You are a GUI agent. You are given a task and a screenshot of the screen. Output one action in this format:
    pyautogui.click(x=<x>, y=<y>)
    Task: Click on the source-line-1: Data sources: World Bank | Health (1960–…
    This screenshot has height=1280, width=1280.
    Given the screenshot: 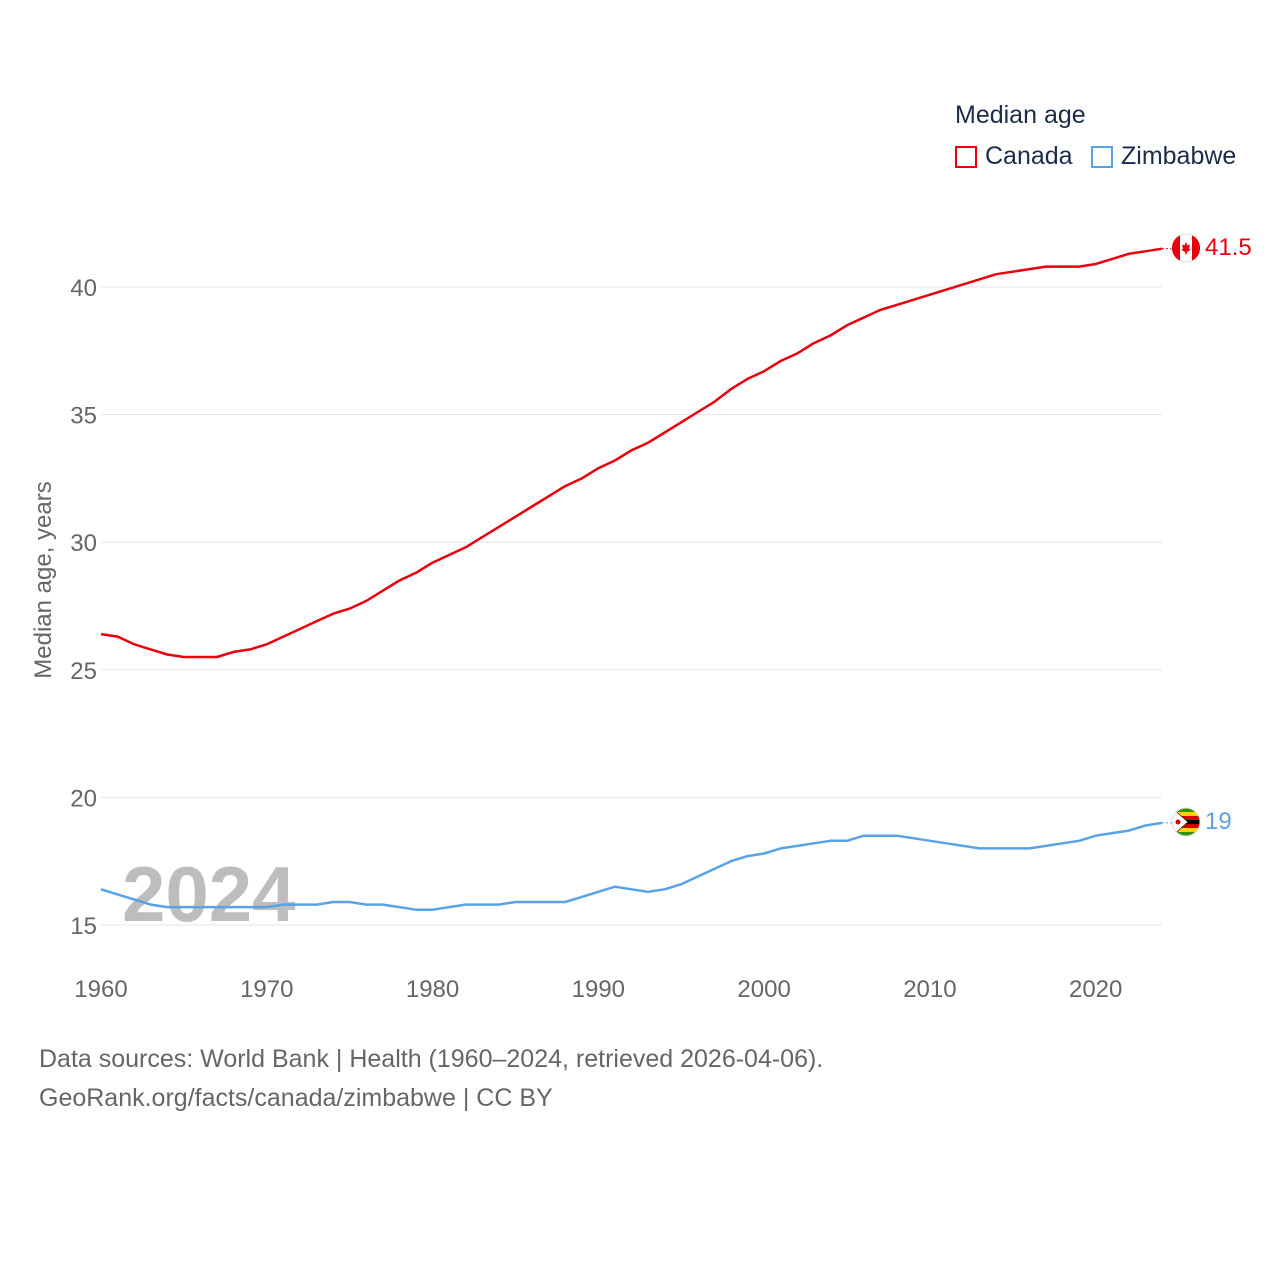 What is the action you would take?
    pyautogui.click(x=431, y=1059)
    